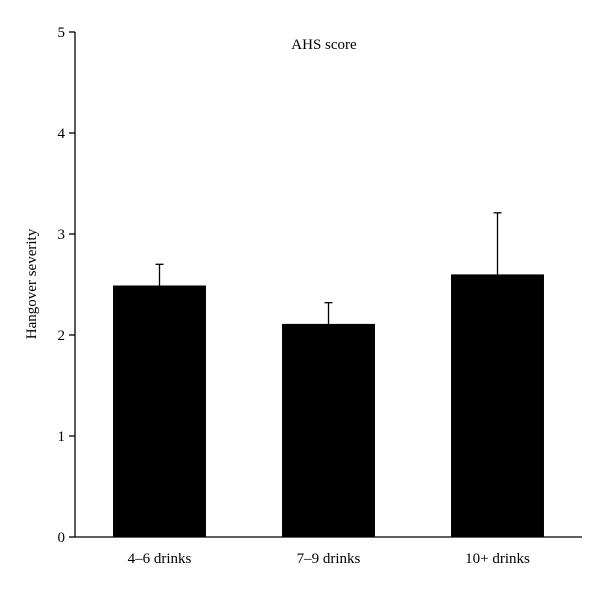 This screenshot has height=589, width=600. I want to click on y-tick-label-4: 4, so click(62, 134).